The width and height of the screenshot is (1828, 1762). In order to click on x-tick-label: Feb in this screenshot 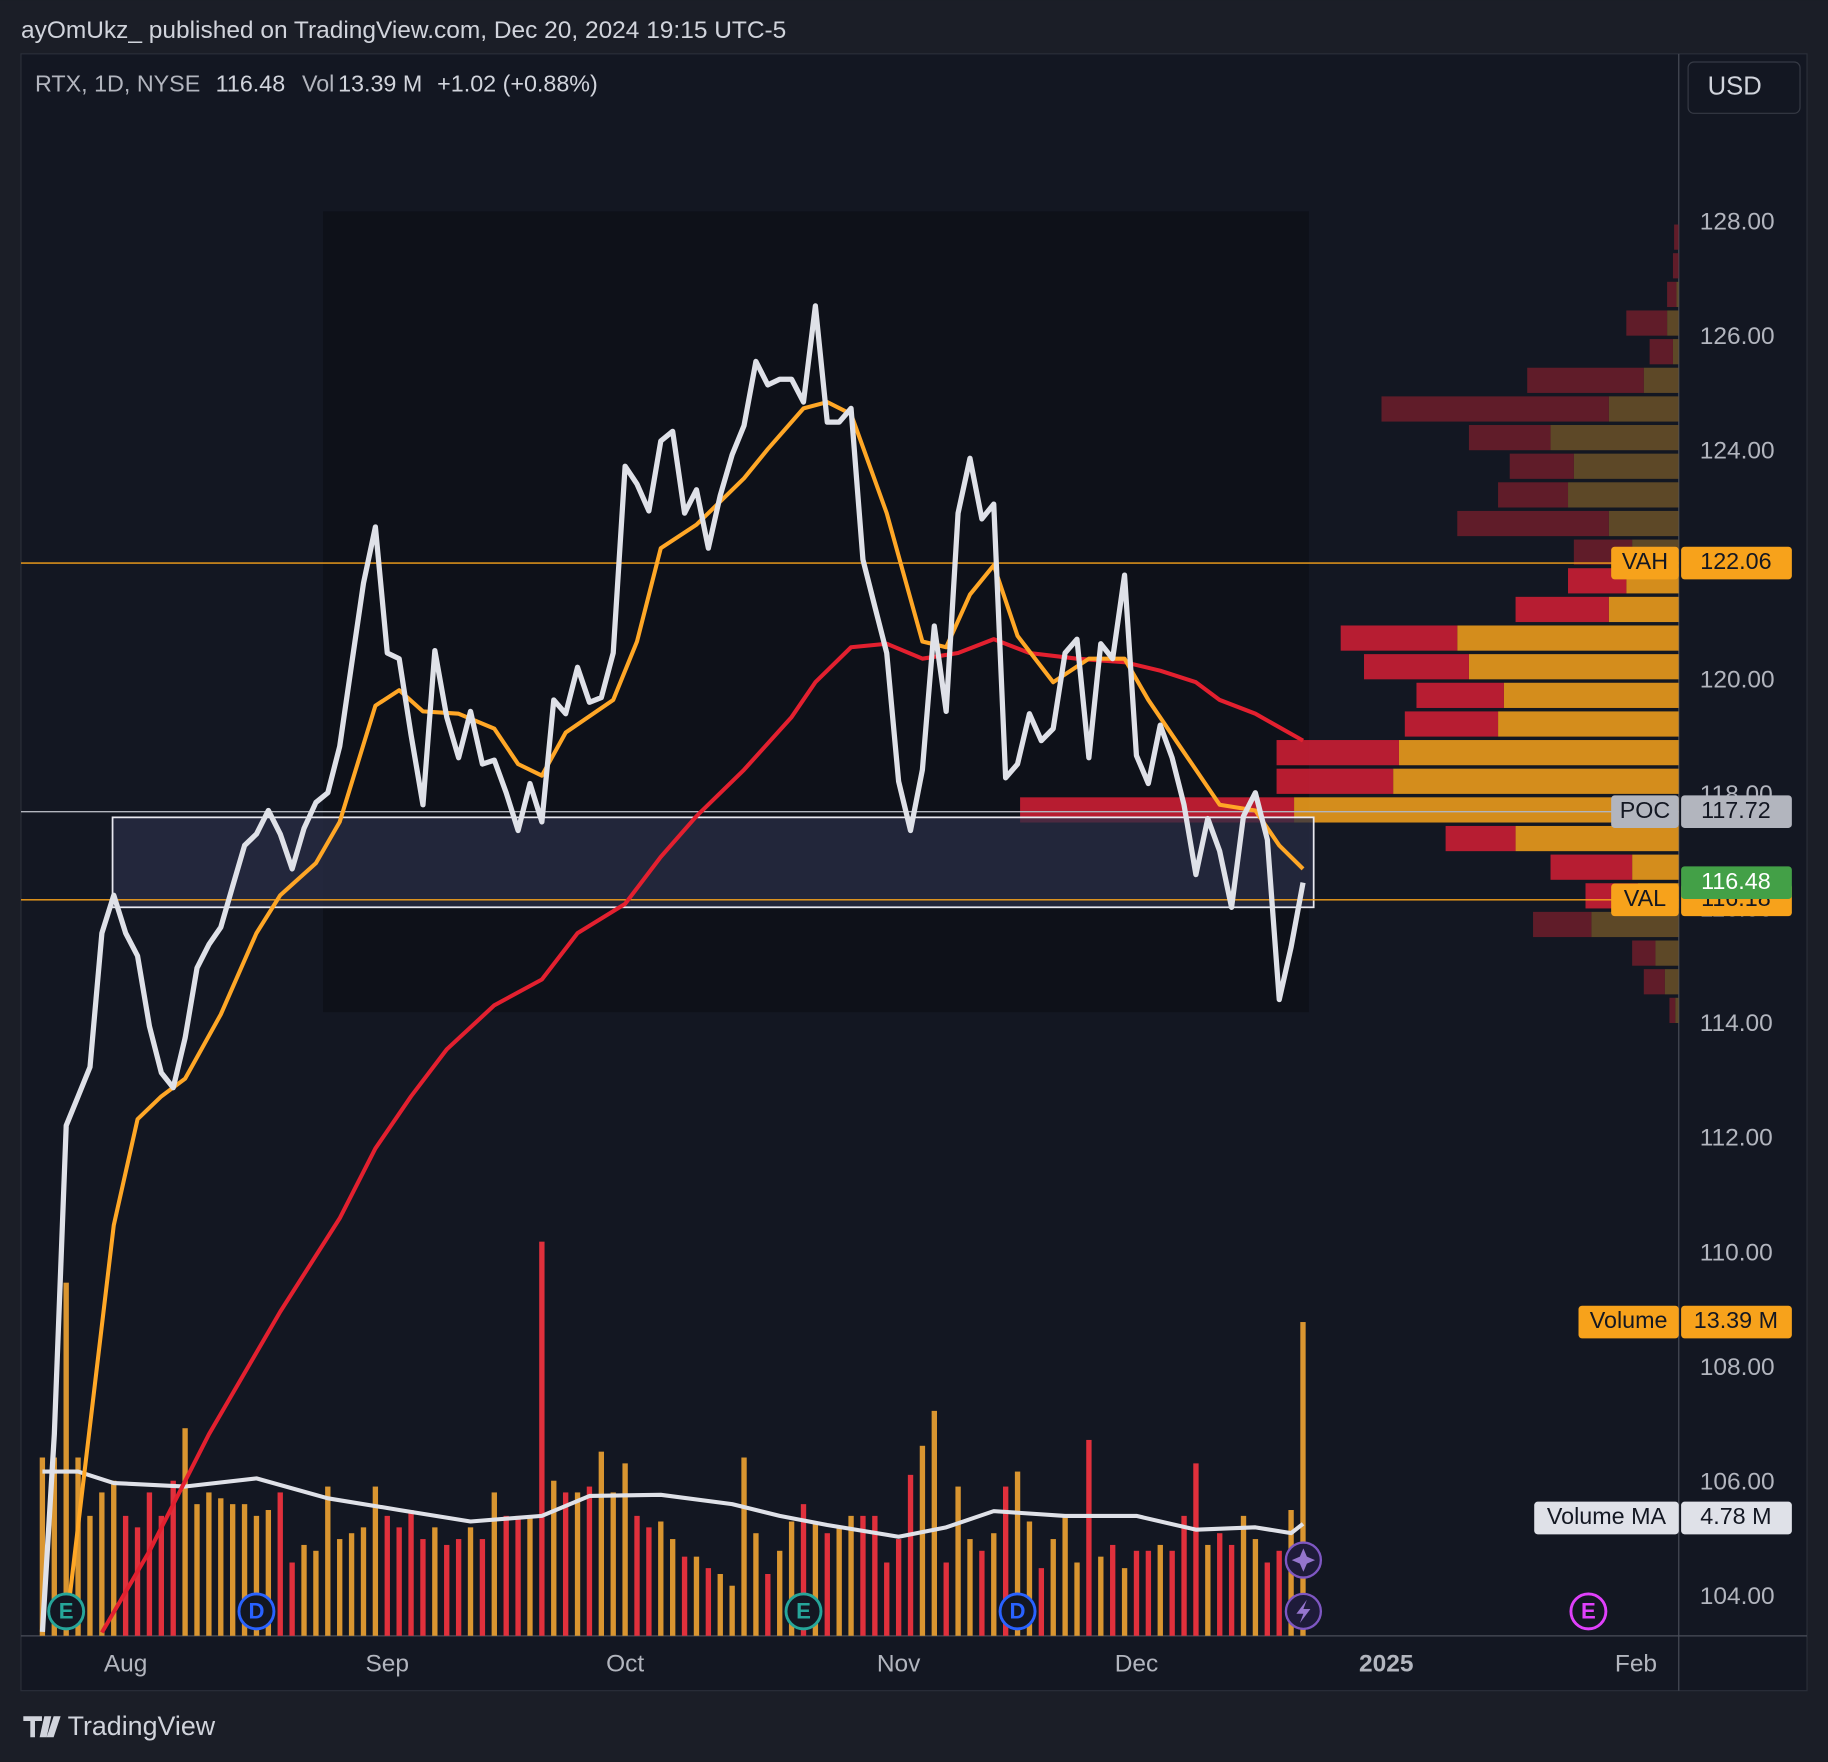, I will do `click(1636, 1663)`.